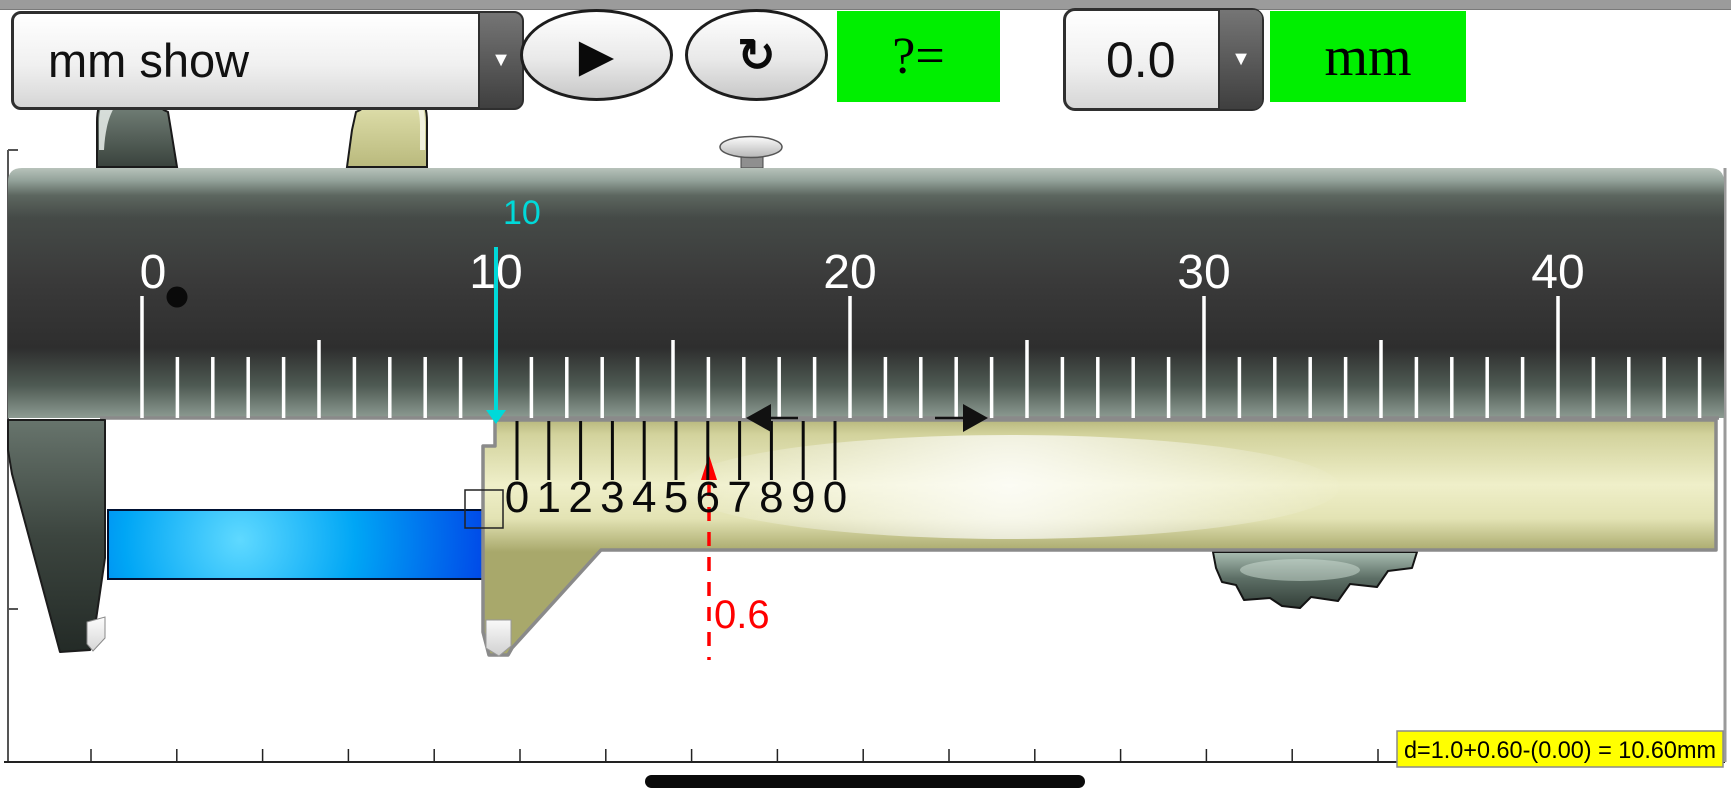 The width and height of the screenshot is (1731, 800). What do you see at coordinates (1315, 580) in the screenshot?
I see `thumb-wheel` at bounding box center [1315, 580].